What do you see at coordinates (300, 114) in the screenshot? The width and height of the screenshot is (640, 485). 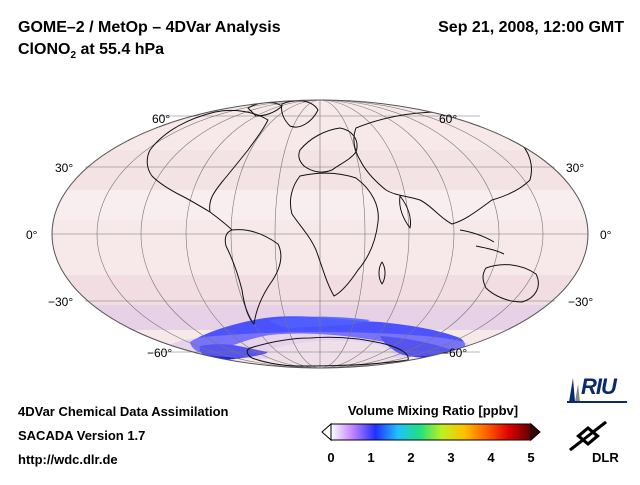 I see `greenland` at bounding box center [300, 114].